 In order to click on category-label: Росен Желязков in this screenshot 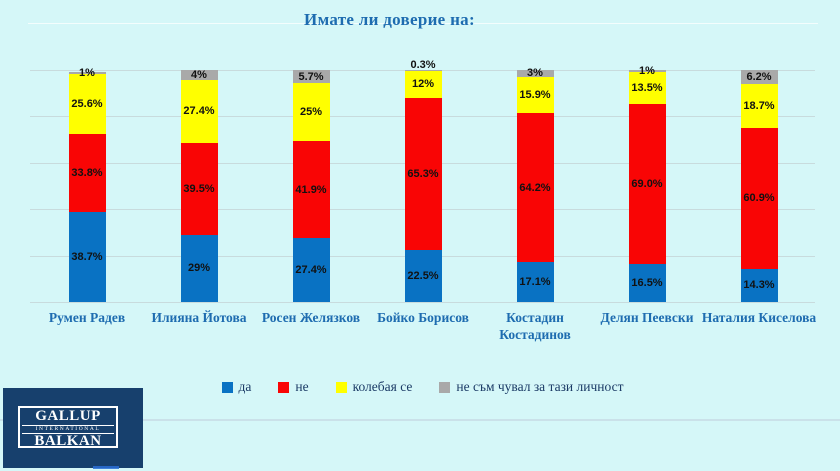, I will do `click(311, 317)`.